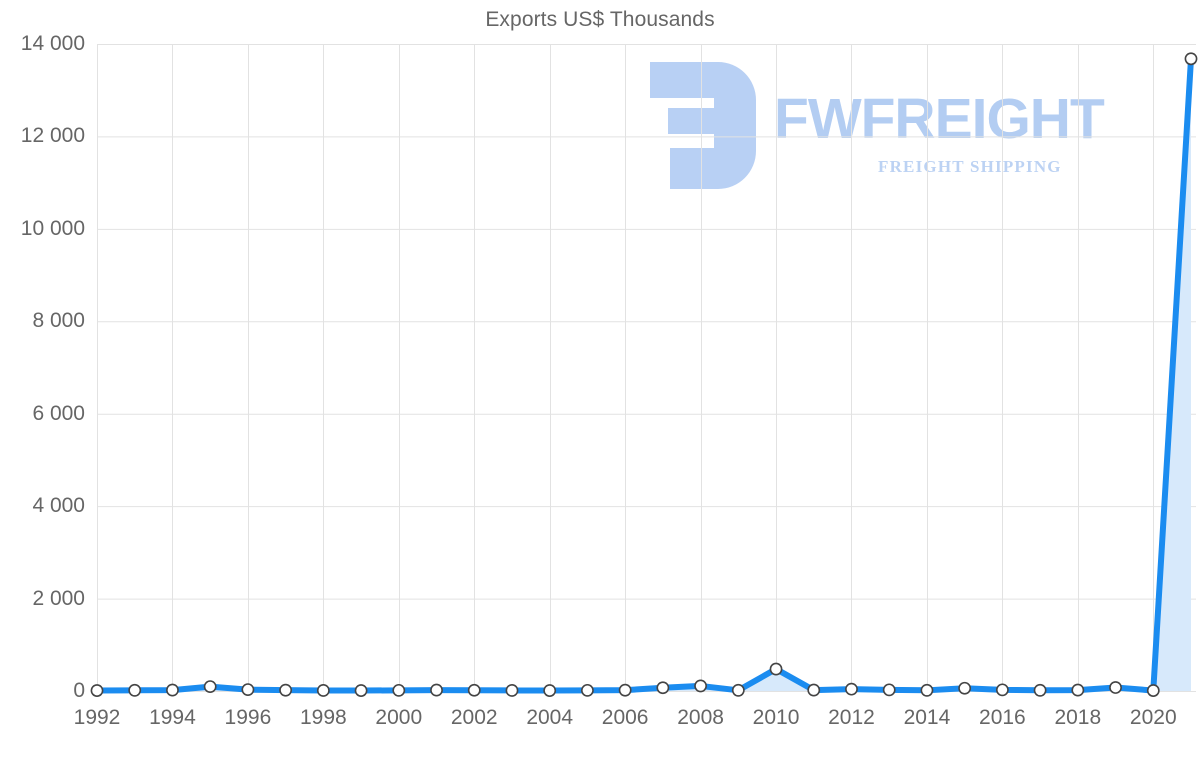  I want to click on x-axis-tick-label: 2006, so click(625, 717).